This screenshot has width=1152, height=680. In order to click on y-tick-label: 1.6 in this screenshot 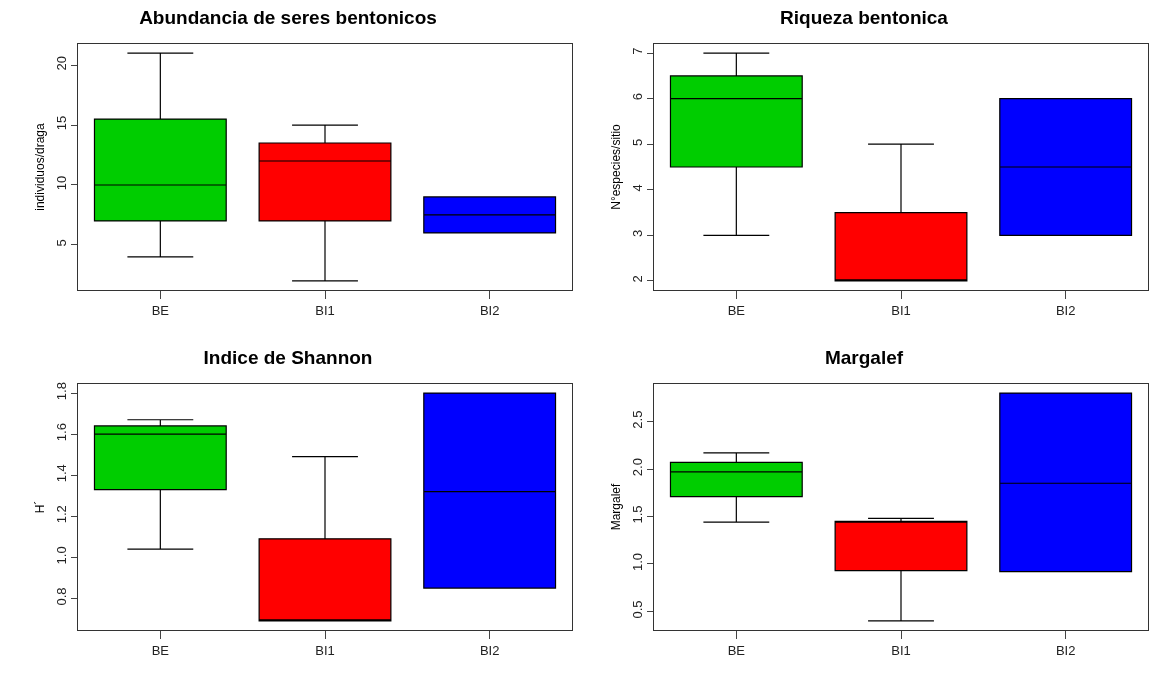, I will do `click(61, 432)`.